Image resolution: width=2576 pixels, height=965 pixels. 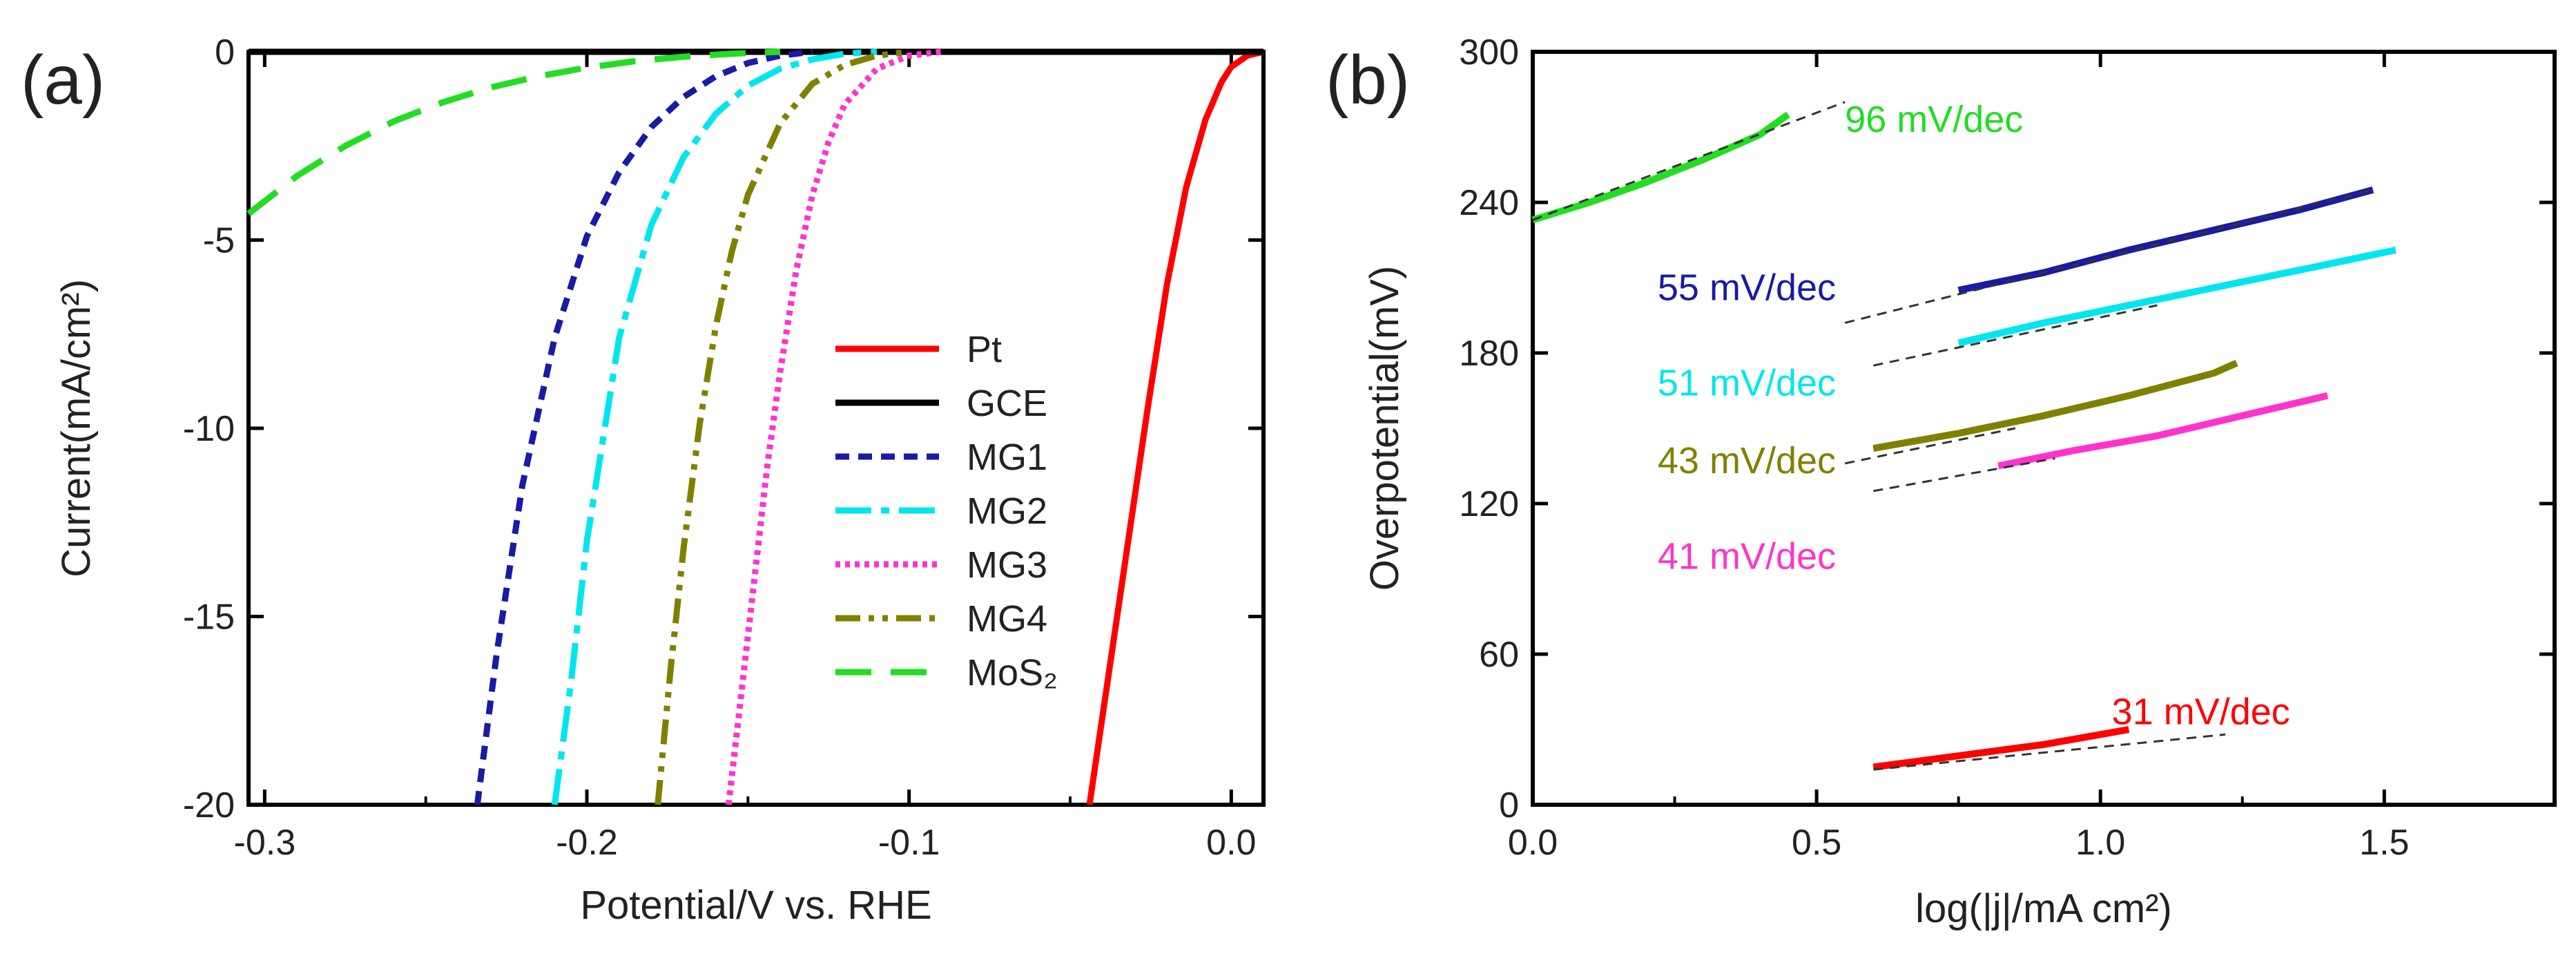 What do you see at coordinates (1175, 426) in the screenshot?
I see `series-line-pt` at bounding box center [1175, 426].